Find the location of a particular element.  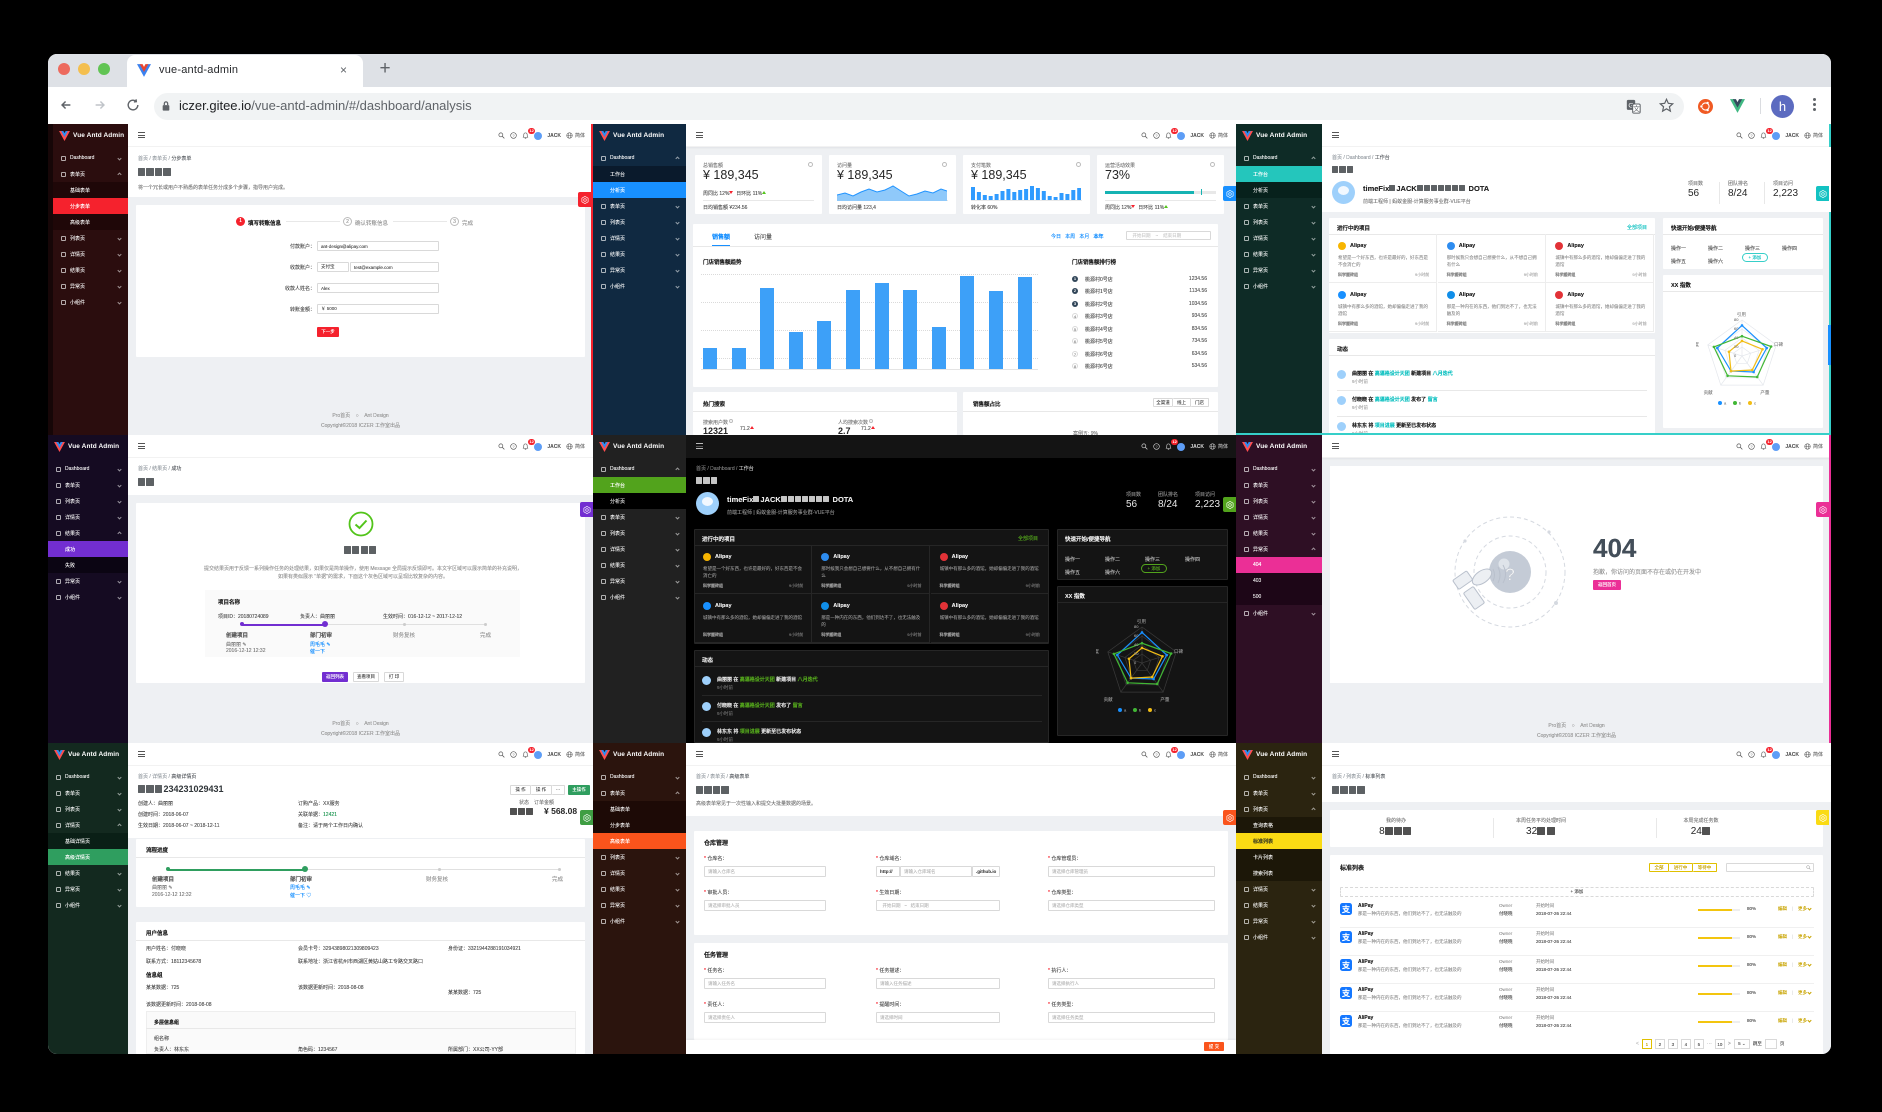

svg-text: G is located at coordinates (1630, 105).